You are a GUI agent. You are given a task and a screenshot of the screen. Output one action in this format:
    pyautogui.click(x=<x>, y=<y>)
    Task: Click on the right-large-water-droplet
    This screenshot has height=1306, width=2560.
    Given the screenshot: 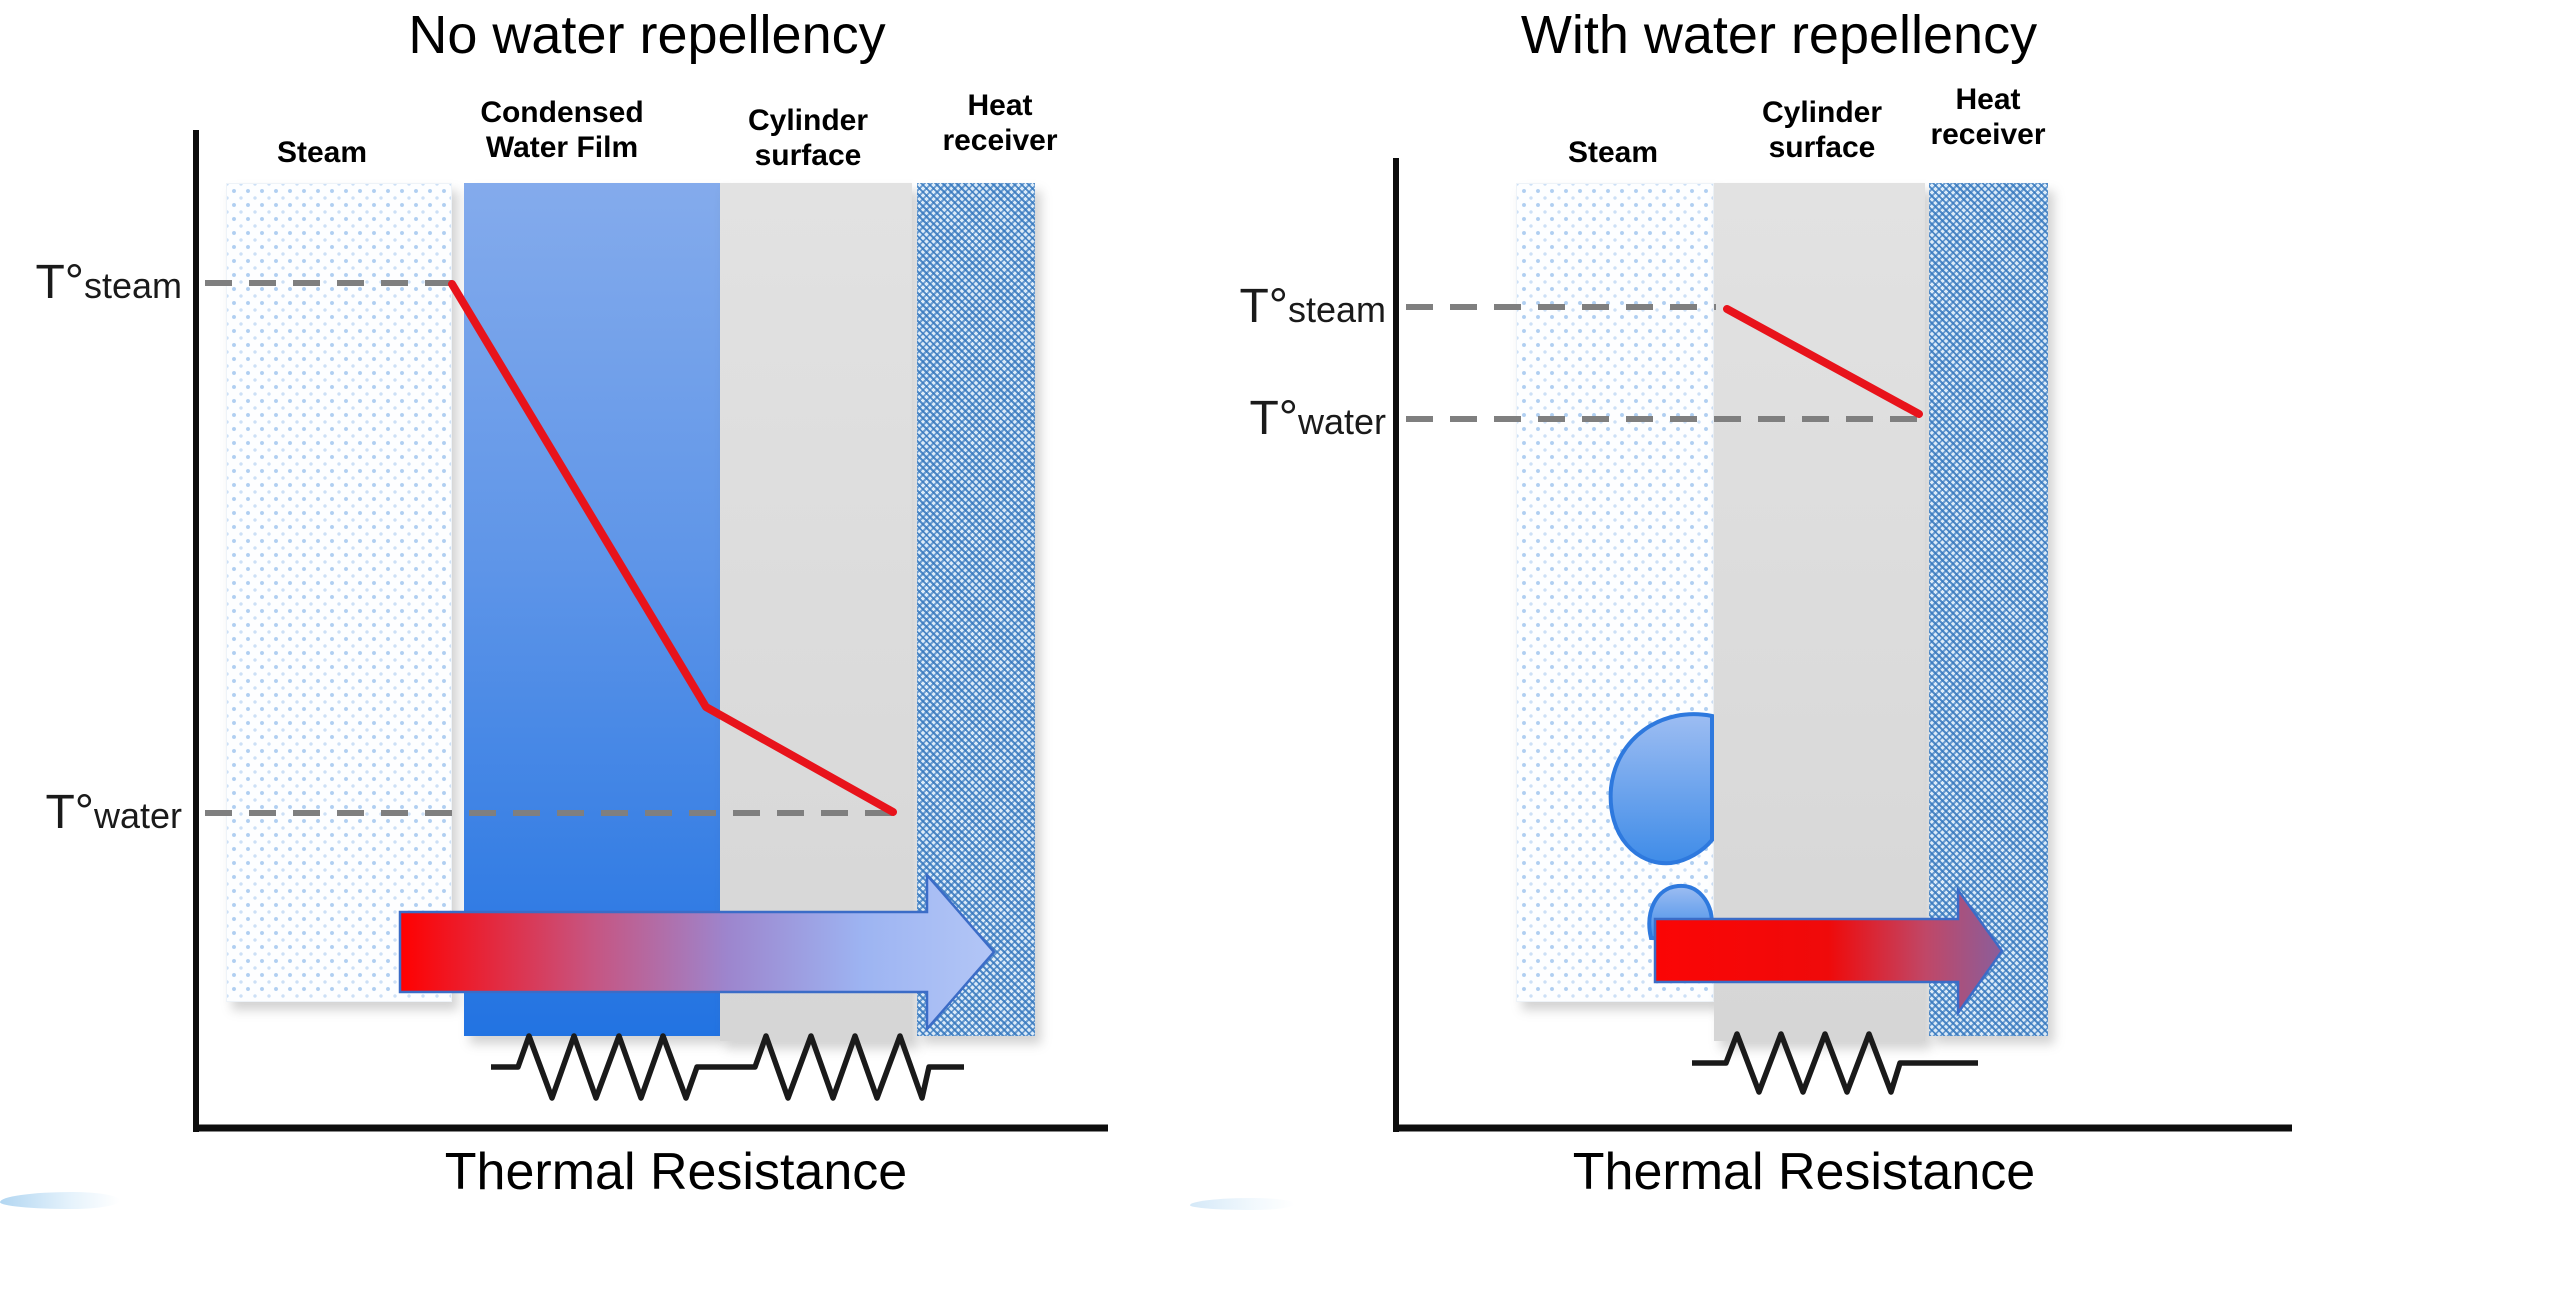 What is the action you would take?
    pyautogui.click(x=1661, y=789)
    